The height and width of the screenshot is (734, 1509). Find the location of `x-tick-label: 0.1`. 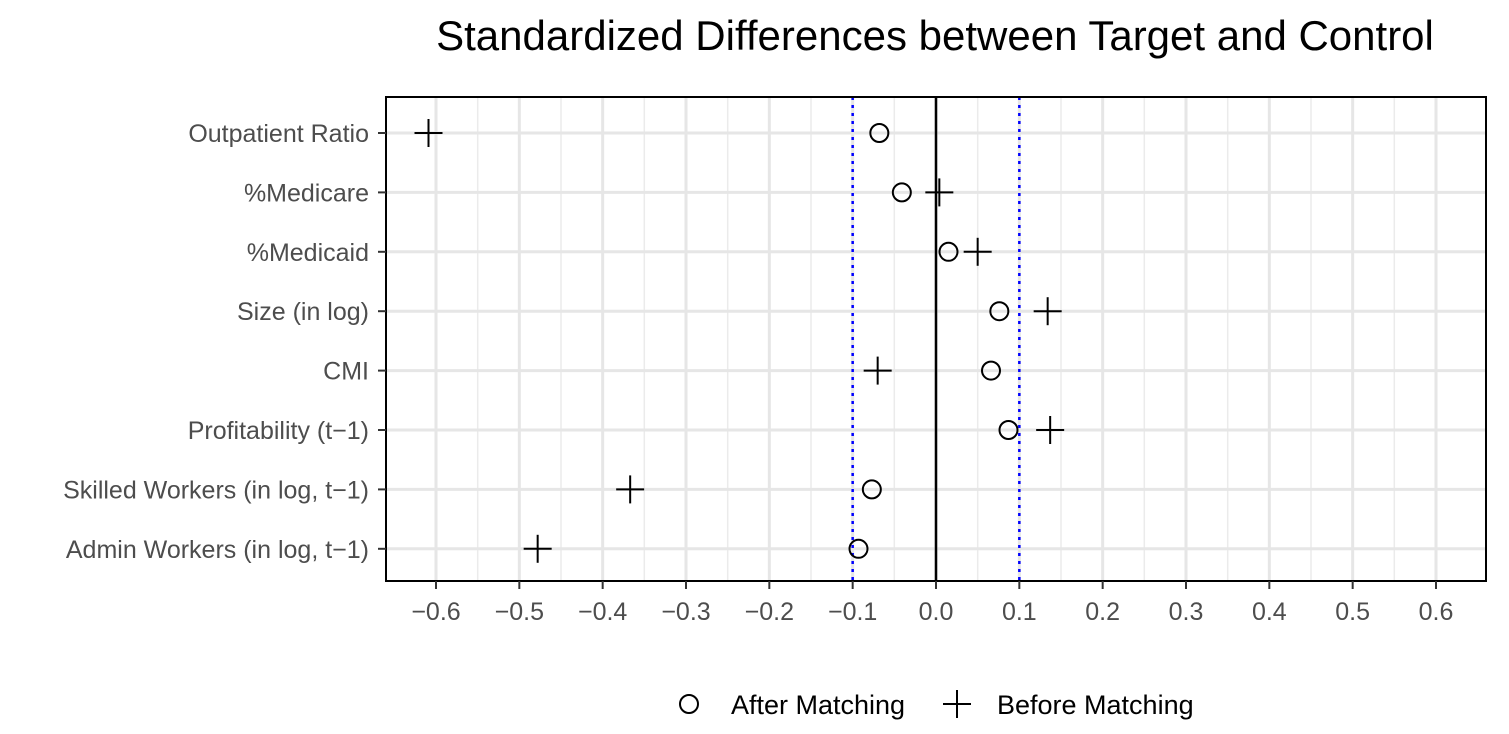

x-tick-label: 0.1 is located at coordinates (1019, 612).